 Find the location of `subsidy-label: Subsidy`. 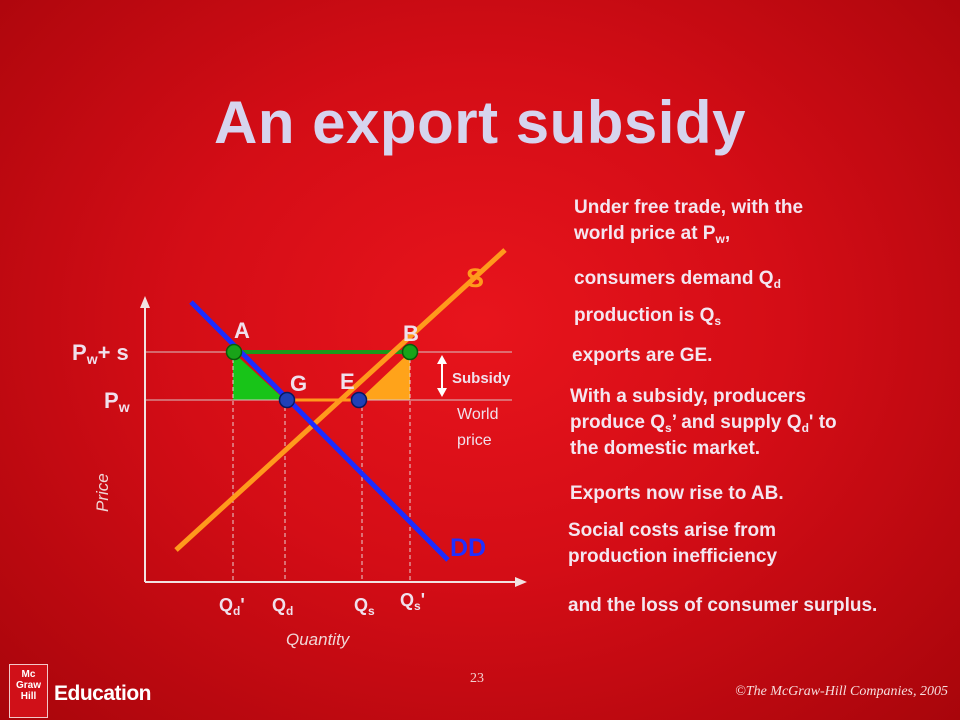

subsidy-label: Subsidy is located at coordinates (481, 378).